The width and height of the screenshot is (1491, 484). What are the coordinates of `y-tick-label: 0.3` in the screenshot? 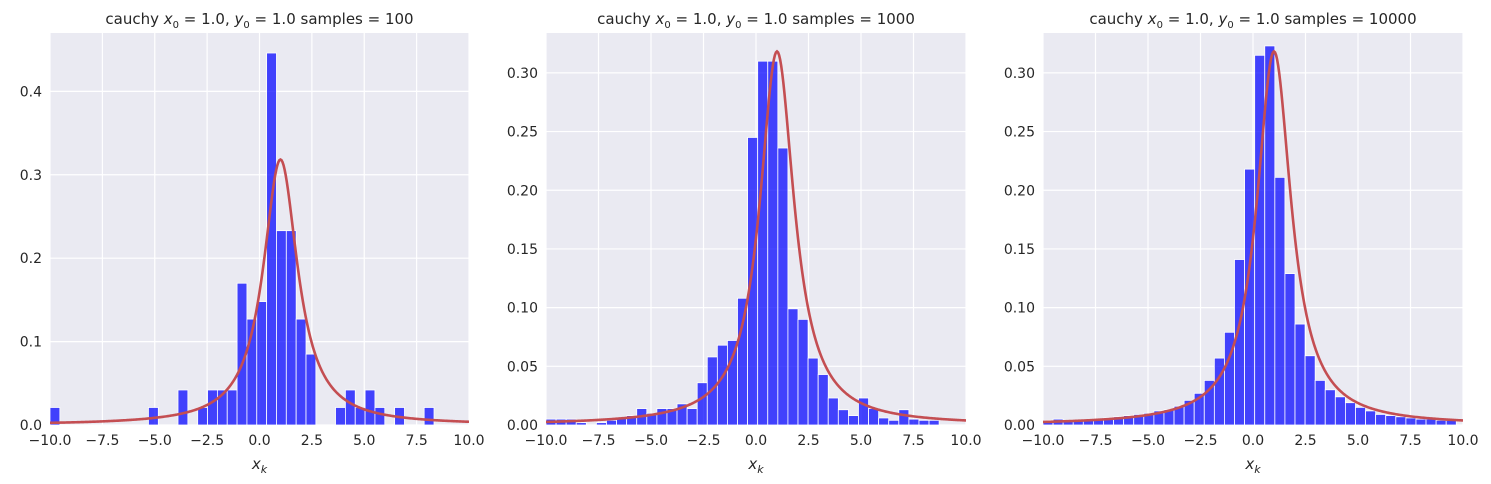 It's located at (31, 176).